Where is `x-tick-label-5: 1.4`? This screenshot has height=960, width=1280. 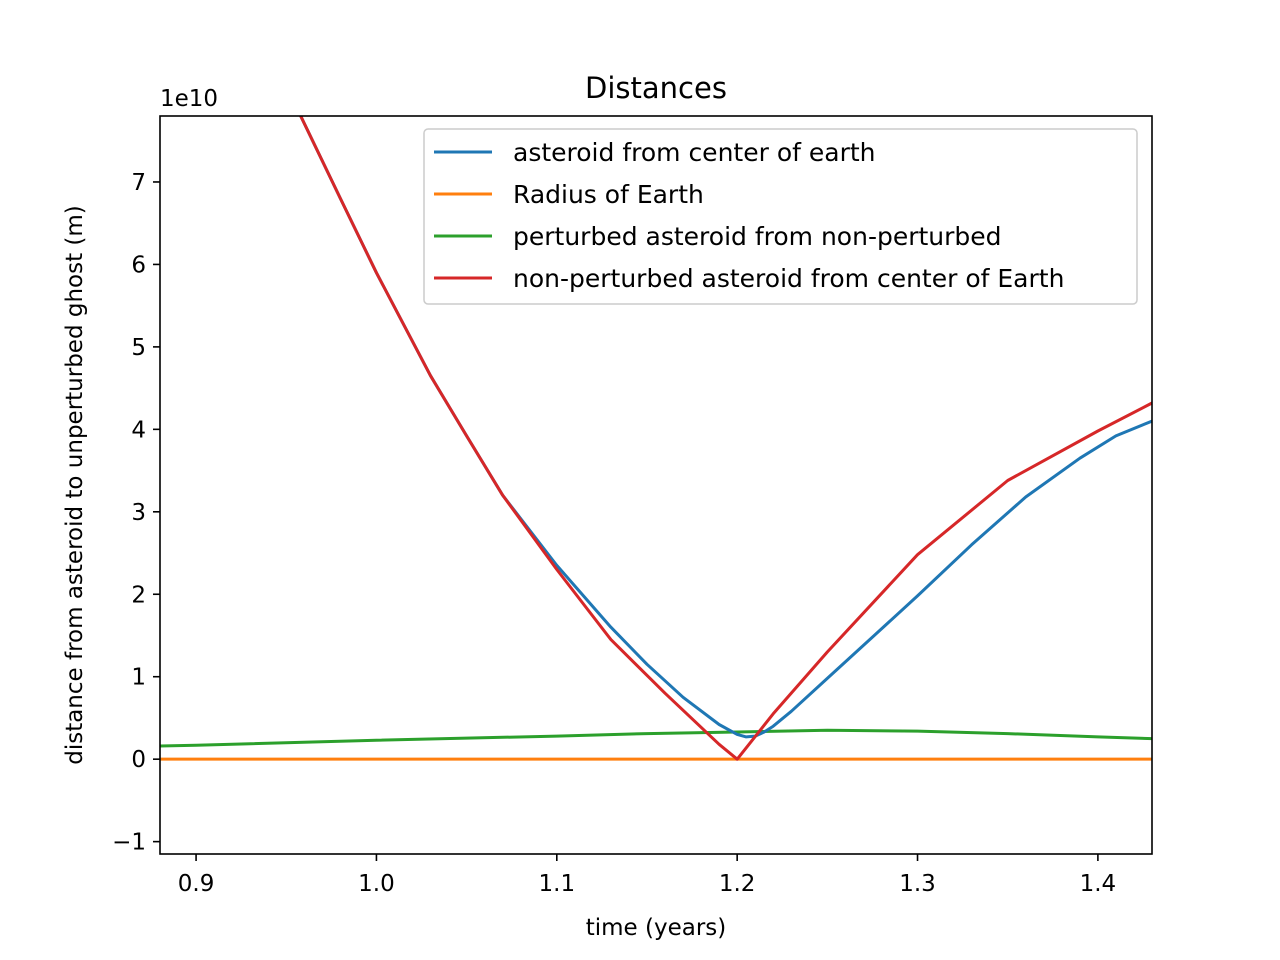 x-tick-label-5: 1.4 is located at coordinates (1098, 884).